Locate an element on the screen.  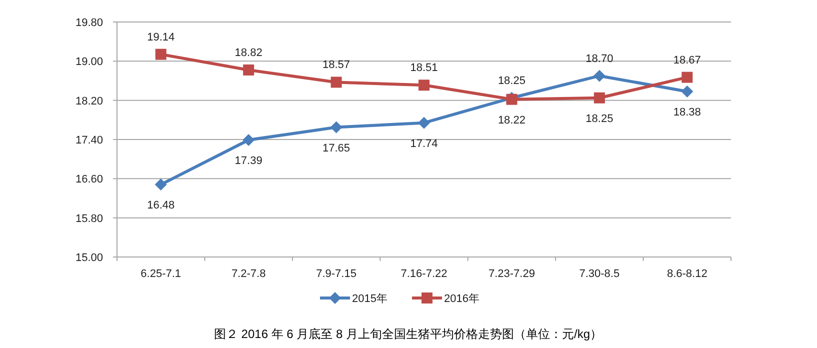
x-tick-label: 7.23-7.29 is located at coordinates (511, 274).